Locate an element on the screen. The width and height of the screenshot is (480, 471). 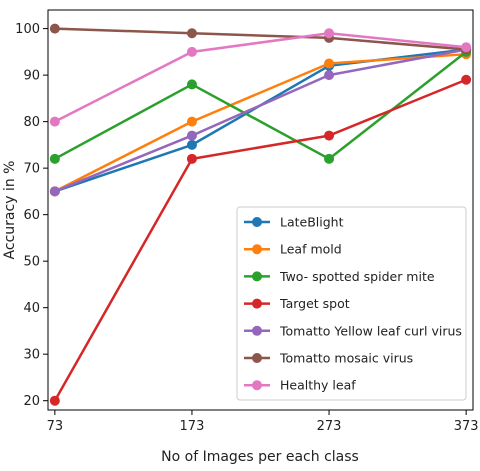
legend-item-two-spotted-spider-mite: Two- spotted spider mite is located at coordinates (339, 276).